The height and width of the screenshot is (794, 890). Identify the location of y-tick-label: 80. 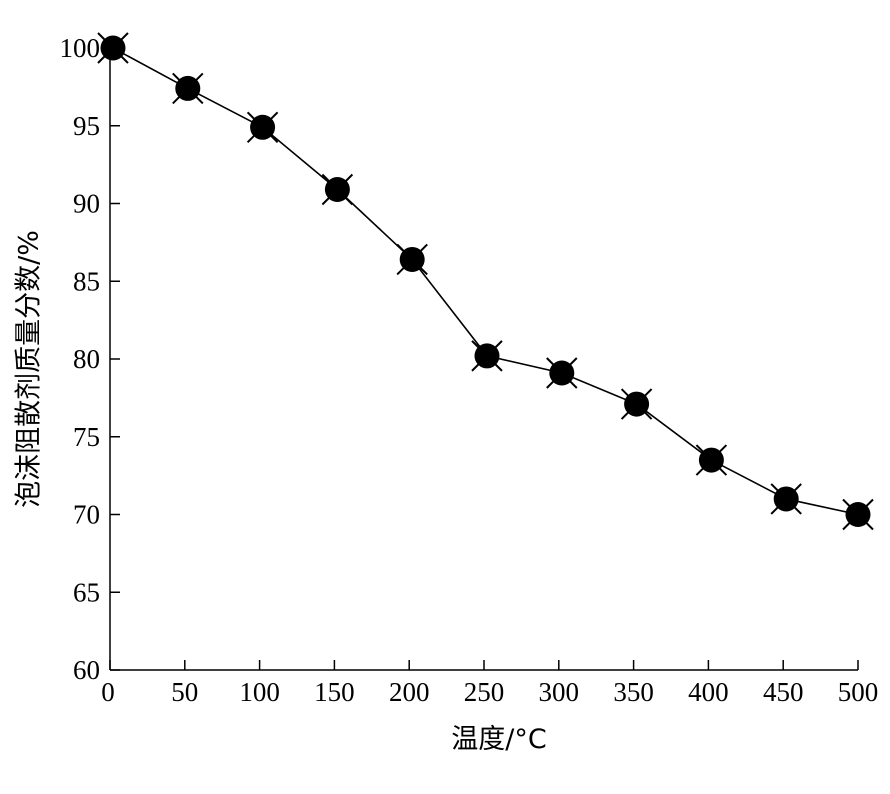
(86, 359).